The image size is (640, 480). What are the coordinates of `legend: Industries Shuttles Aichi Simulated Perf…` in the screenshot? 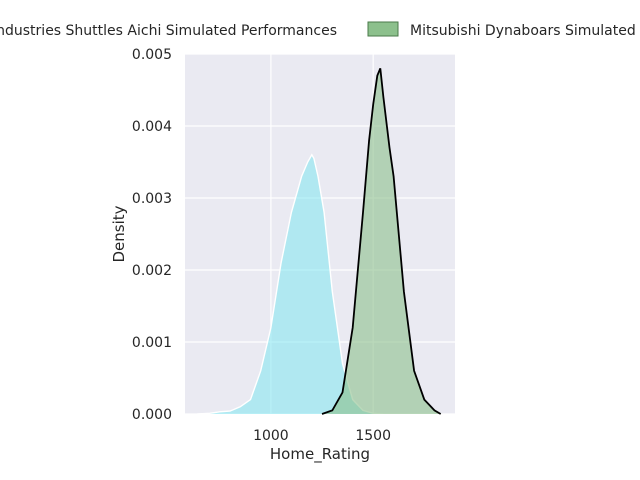 It's located at (320, 30).